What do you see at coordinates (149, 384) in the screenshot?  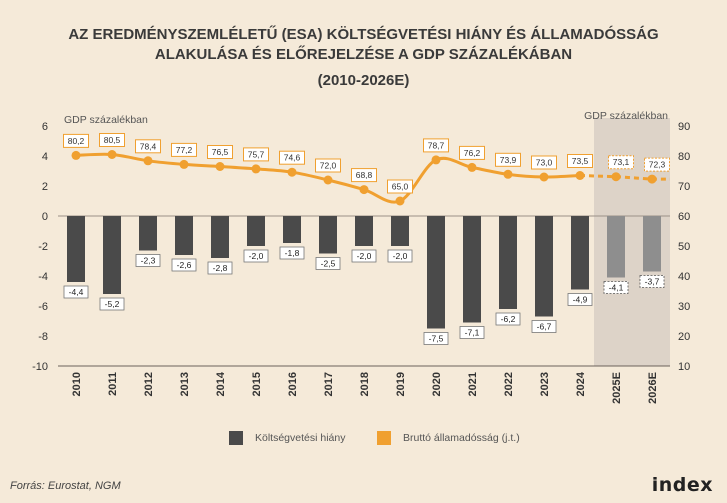 I see `x-tick-label: 2012` at bounding box center [149, 384].